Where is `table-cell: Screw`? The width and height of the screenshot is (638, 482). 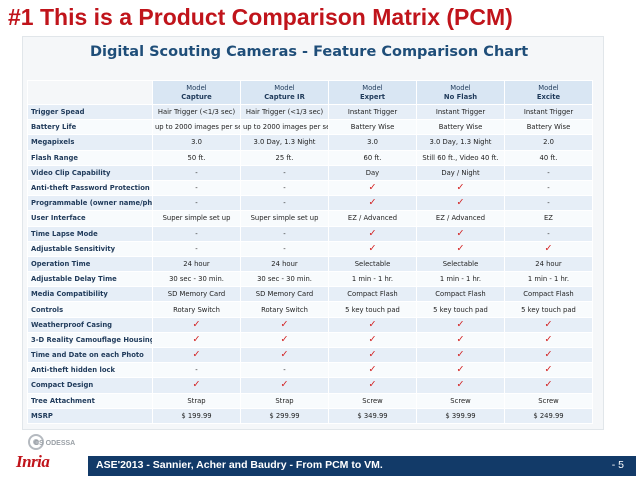 table-cell: Screw is located at coordinates (372, 400).